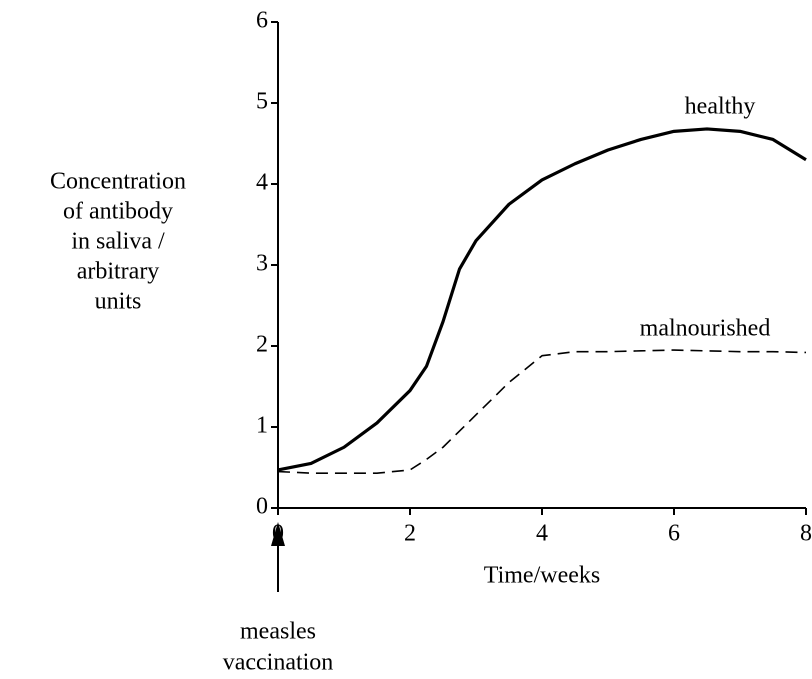  I want to click on x-tick-label: 2, so click(410, 534).